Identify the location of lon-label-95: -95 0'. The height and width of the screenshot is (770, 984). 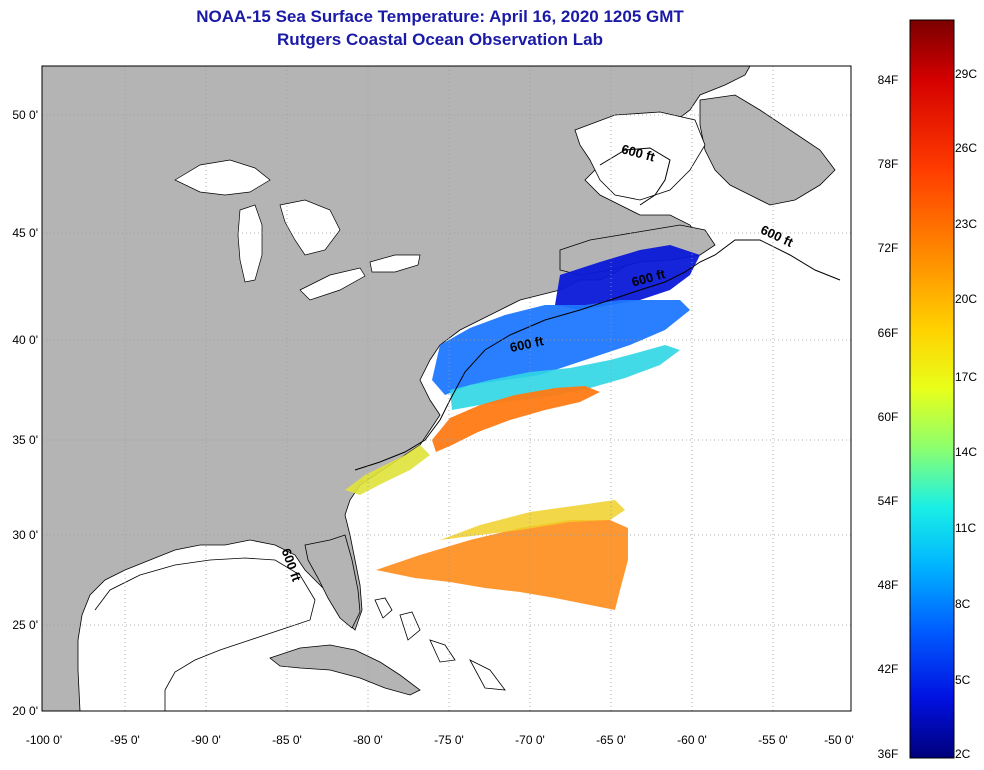
(125, 740).